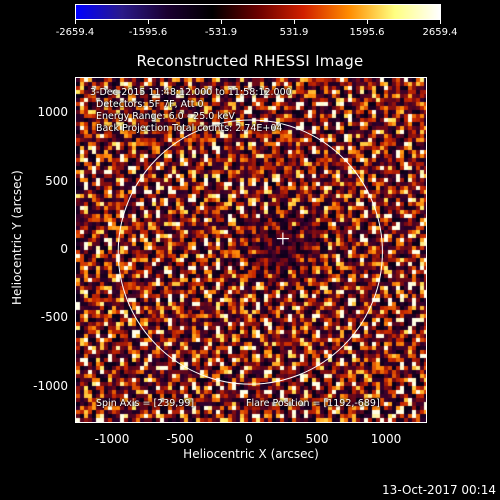 The height and width of the screenshot is (500, 500). What do you see at coordinates (191, 92) in the screenshot?
I see `time-range-annotation: 3-Dec-2015 11:48:12.000 to 11:58:12.000` at bounding box center [191, 92].